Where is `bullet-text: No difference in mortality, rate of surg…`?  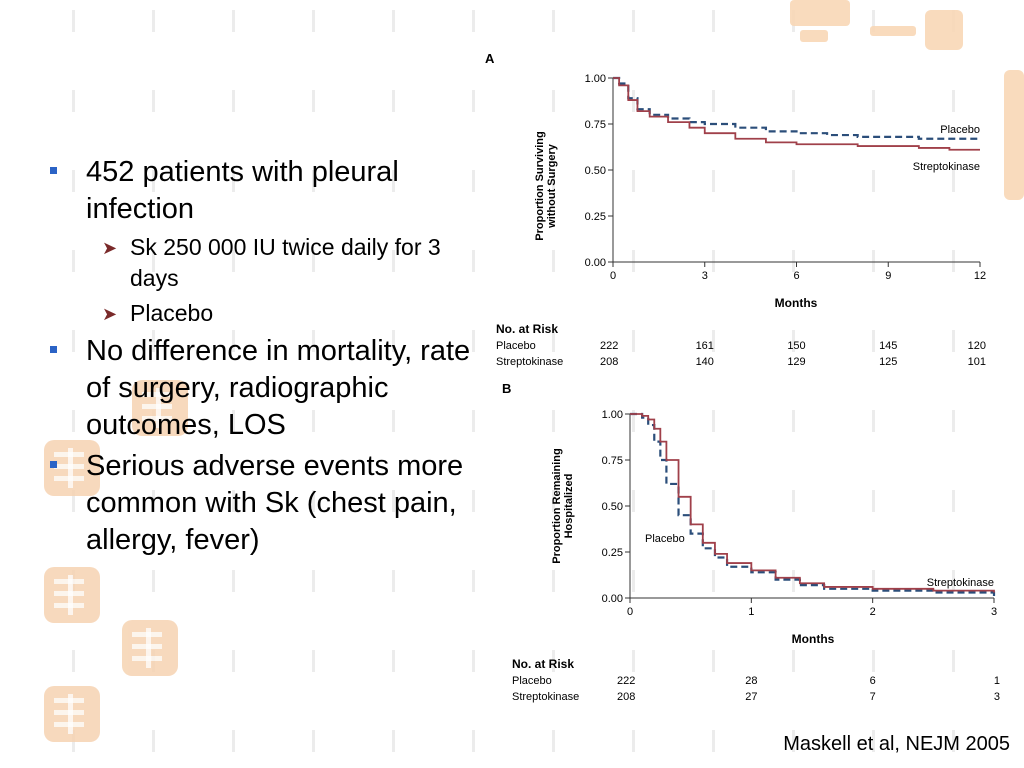 bullet-text: No difference in mortality, rate of surg… is located at coordinates (278, 388).